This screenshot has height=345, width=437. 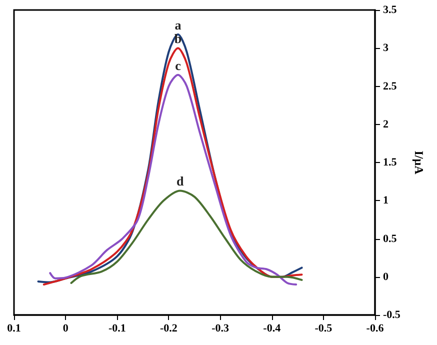 I want to click on x-tick-label: -0.4, so click(x=272, y=328).